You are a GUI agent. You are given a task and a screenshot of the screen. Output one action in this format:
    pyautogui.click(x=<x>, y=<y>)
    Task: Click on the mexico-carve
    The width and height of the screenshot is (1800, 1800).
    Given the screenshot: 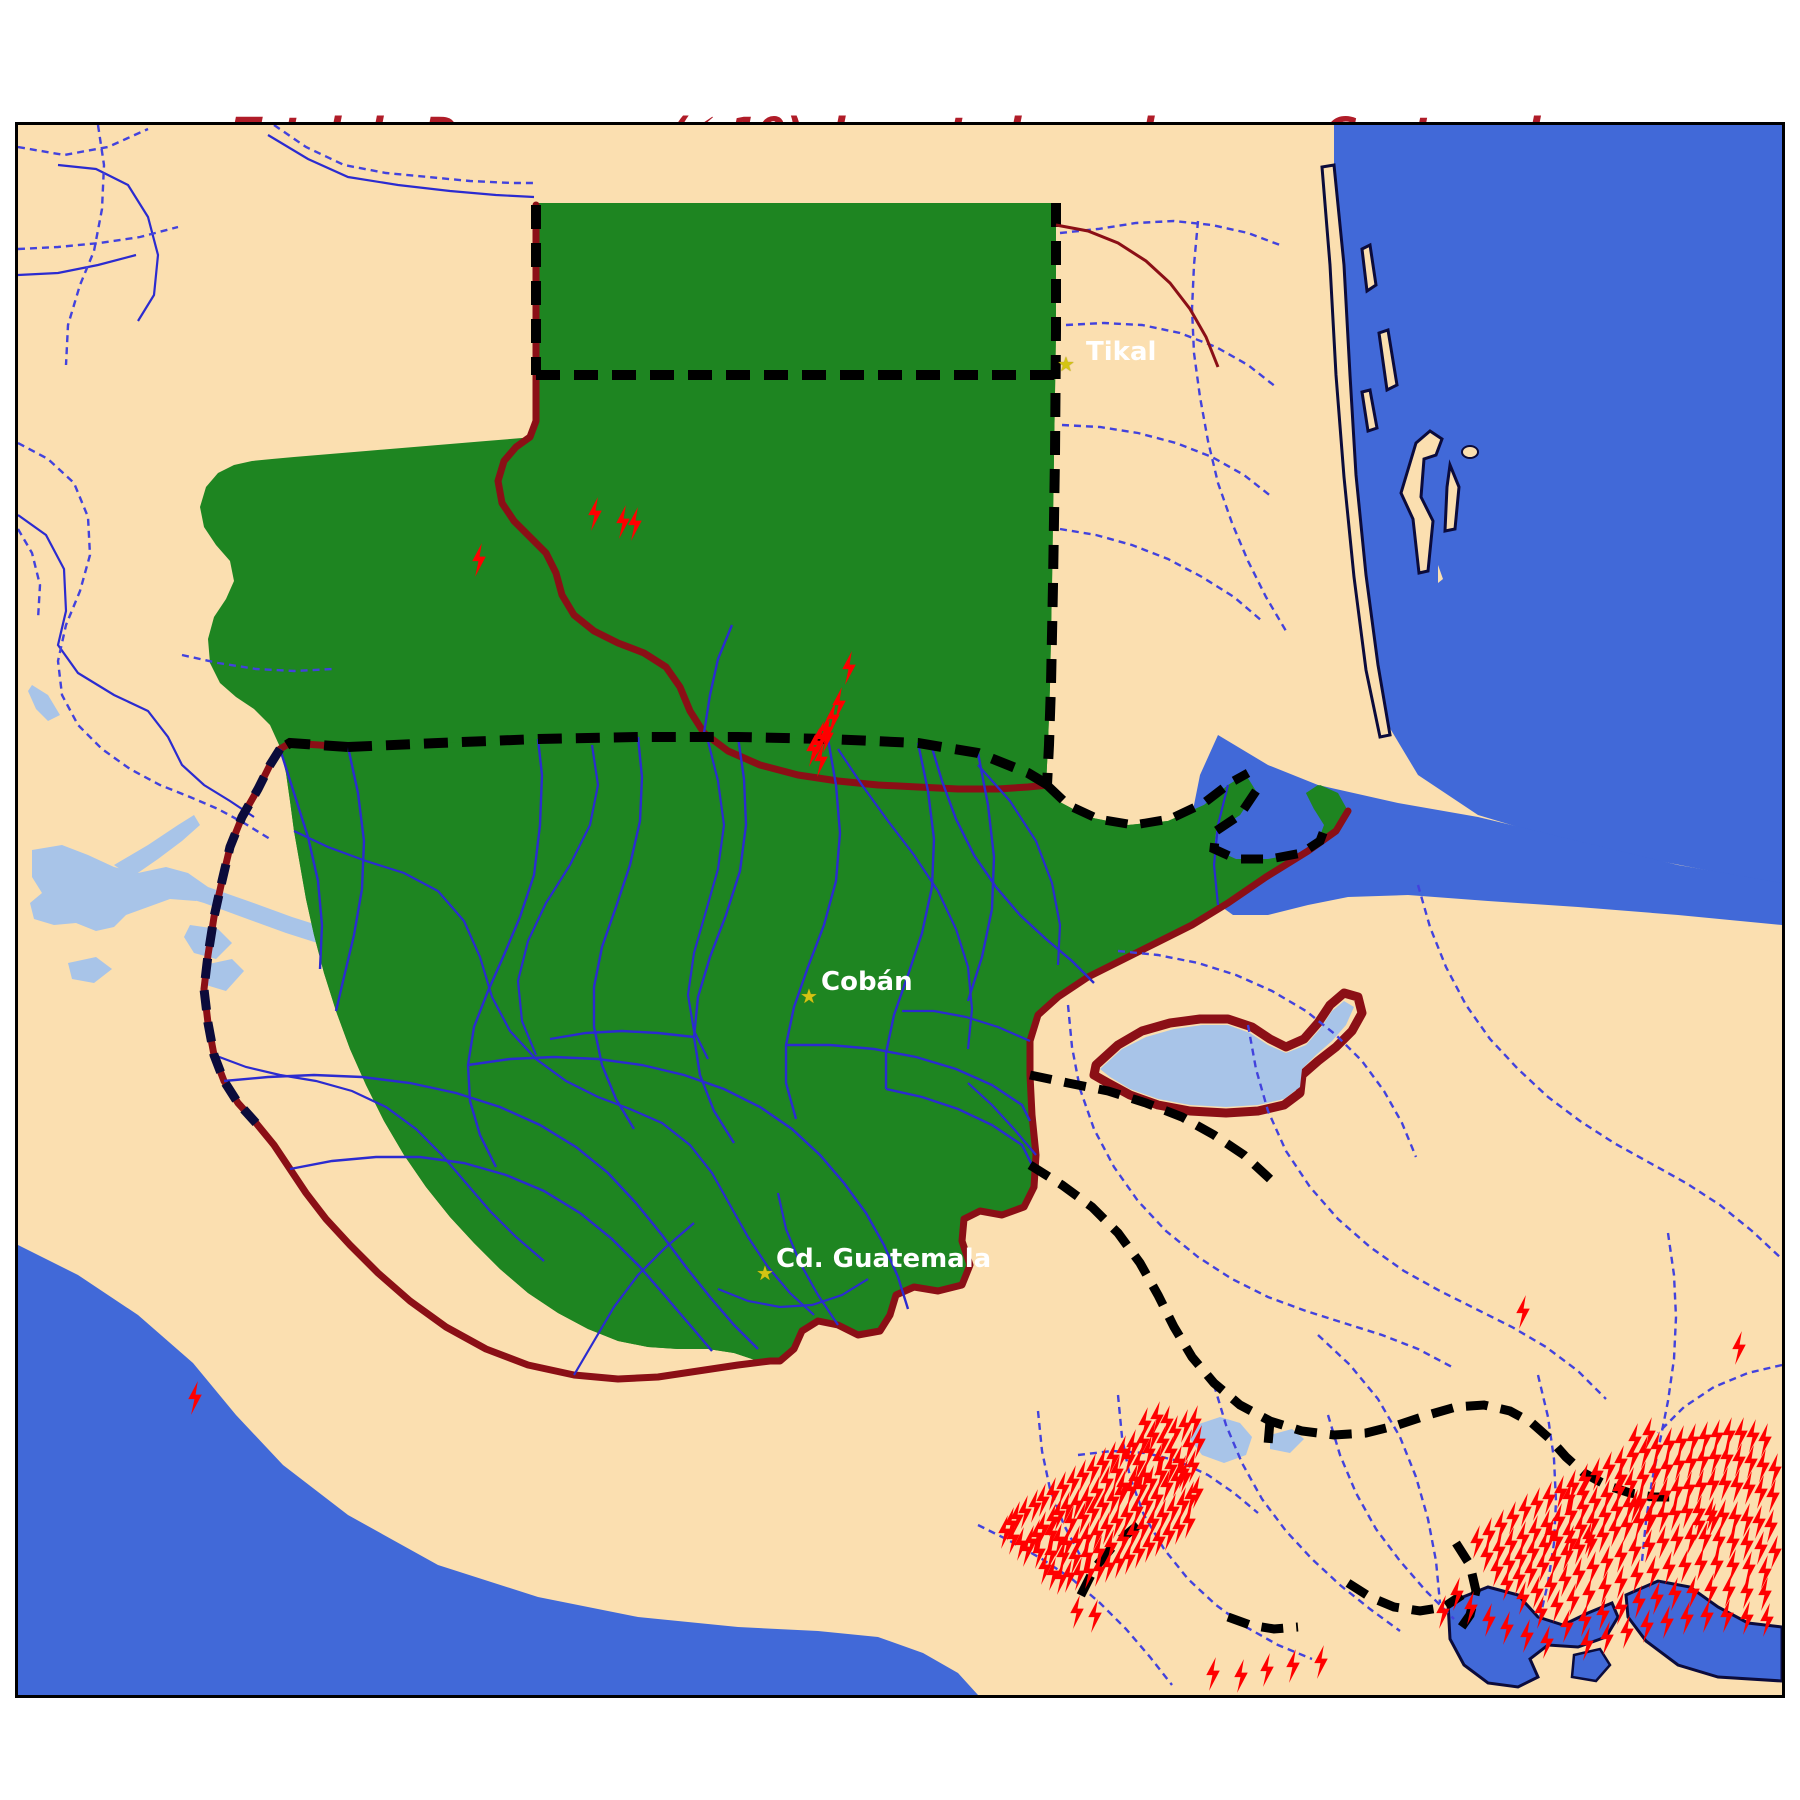 What is the action you would take?
    pyautogui.click(x=278, y=323)
    